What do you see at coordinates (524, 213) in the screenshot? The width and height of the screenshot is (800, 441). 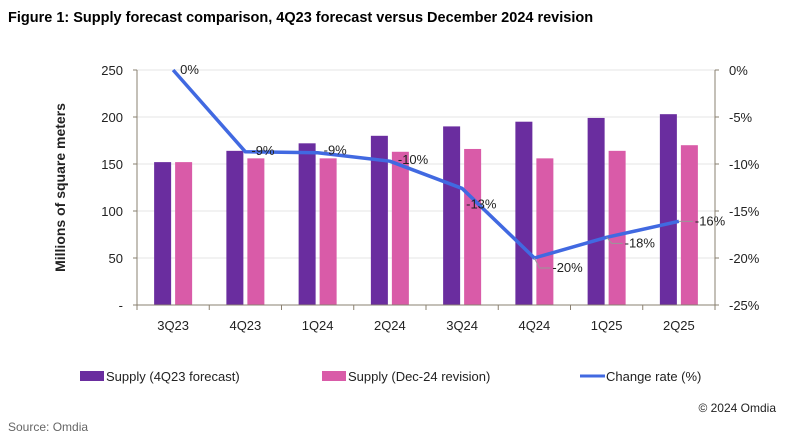 I see `bar-4q23-forecast-4Q24` at bounding box center [524, 213].